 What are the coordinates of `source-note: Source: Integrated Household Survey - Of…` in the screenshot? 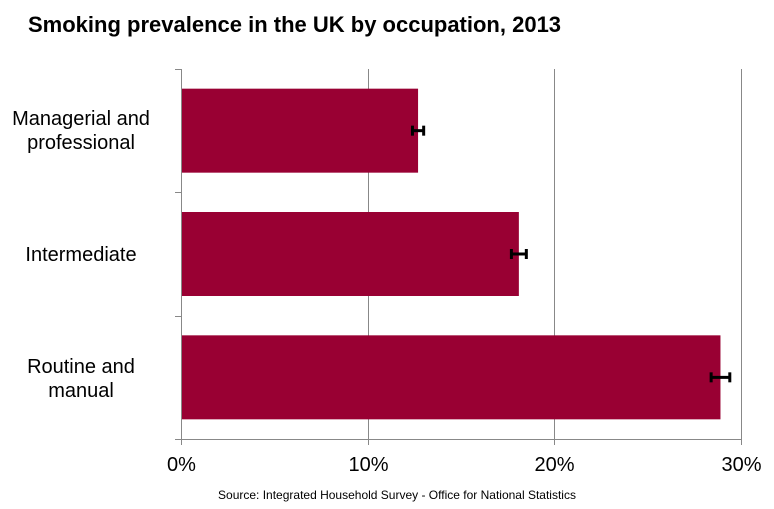 It's located at (397, 495).